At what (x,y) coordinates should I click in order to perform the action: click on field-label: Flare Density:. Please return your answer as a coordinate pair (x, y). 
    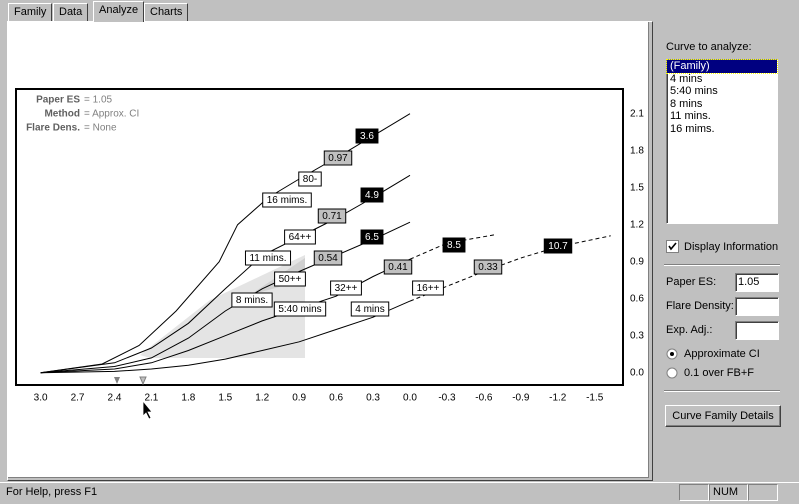
    Looking at the image, I should click on (700, 306).